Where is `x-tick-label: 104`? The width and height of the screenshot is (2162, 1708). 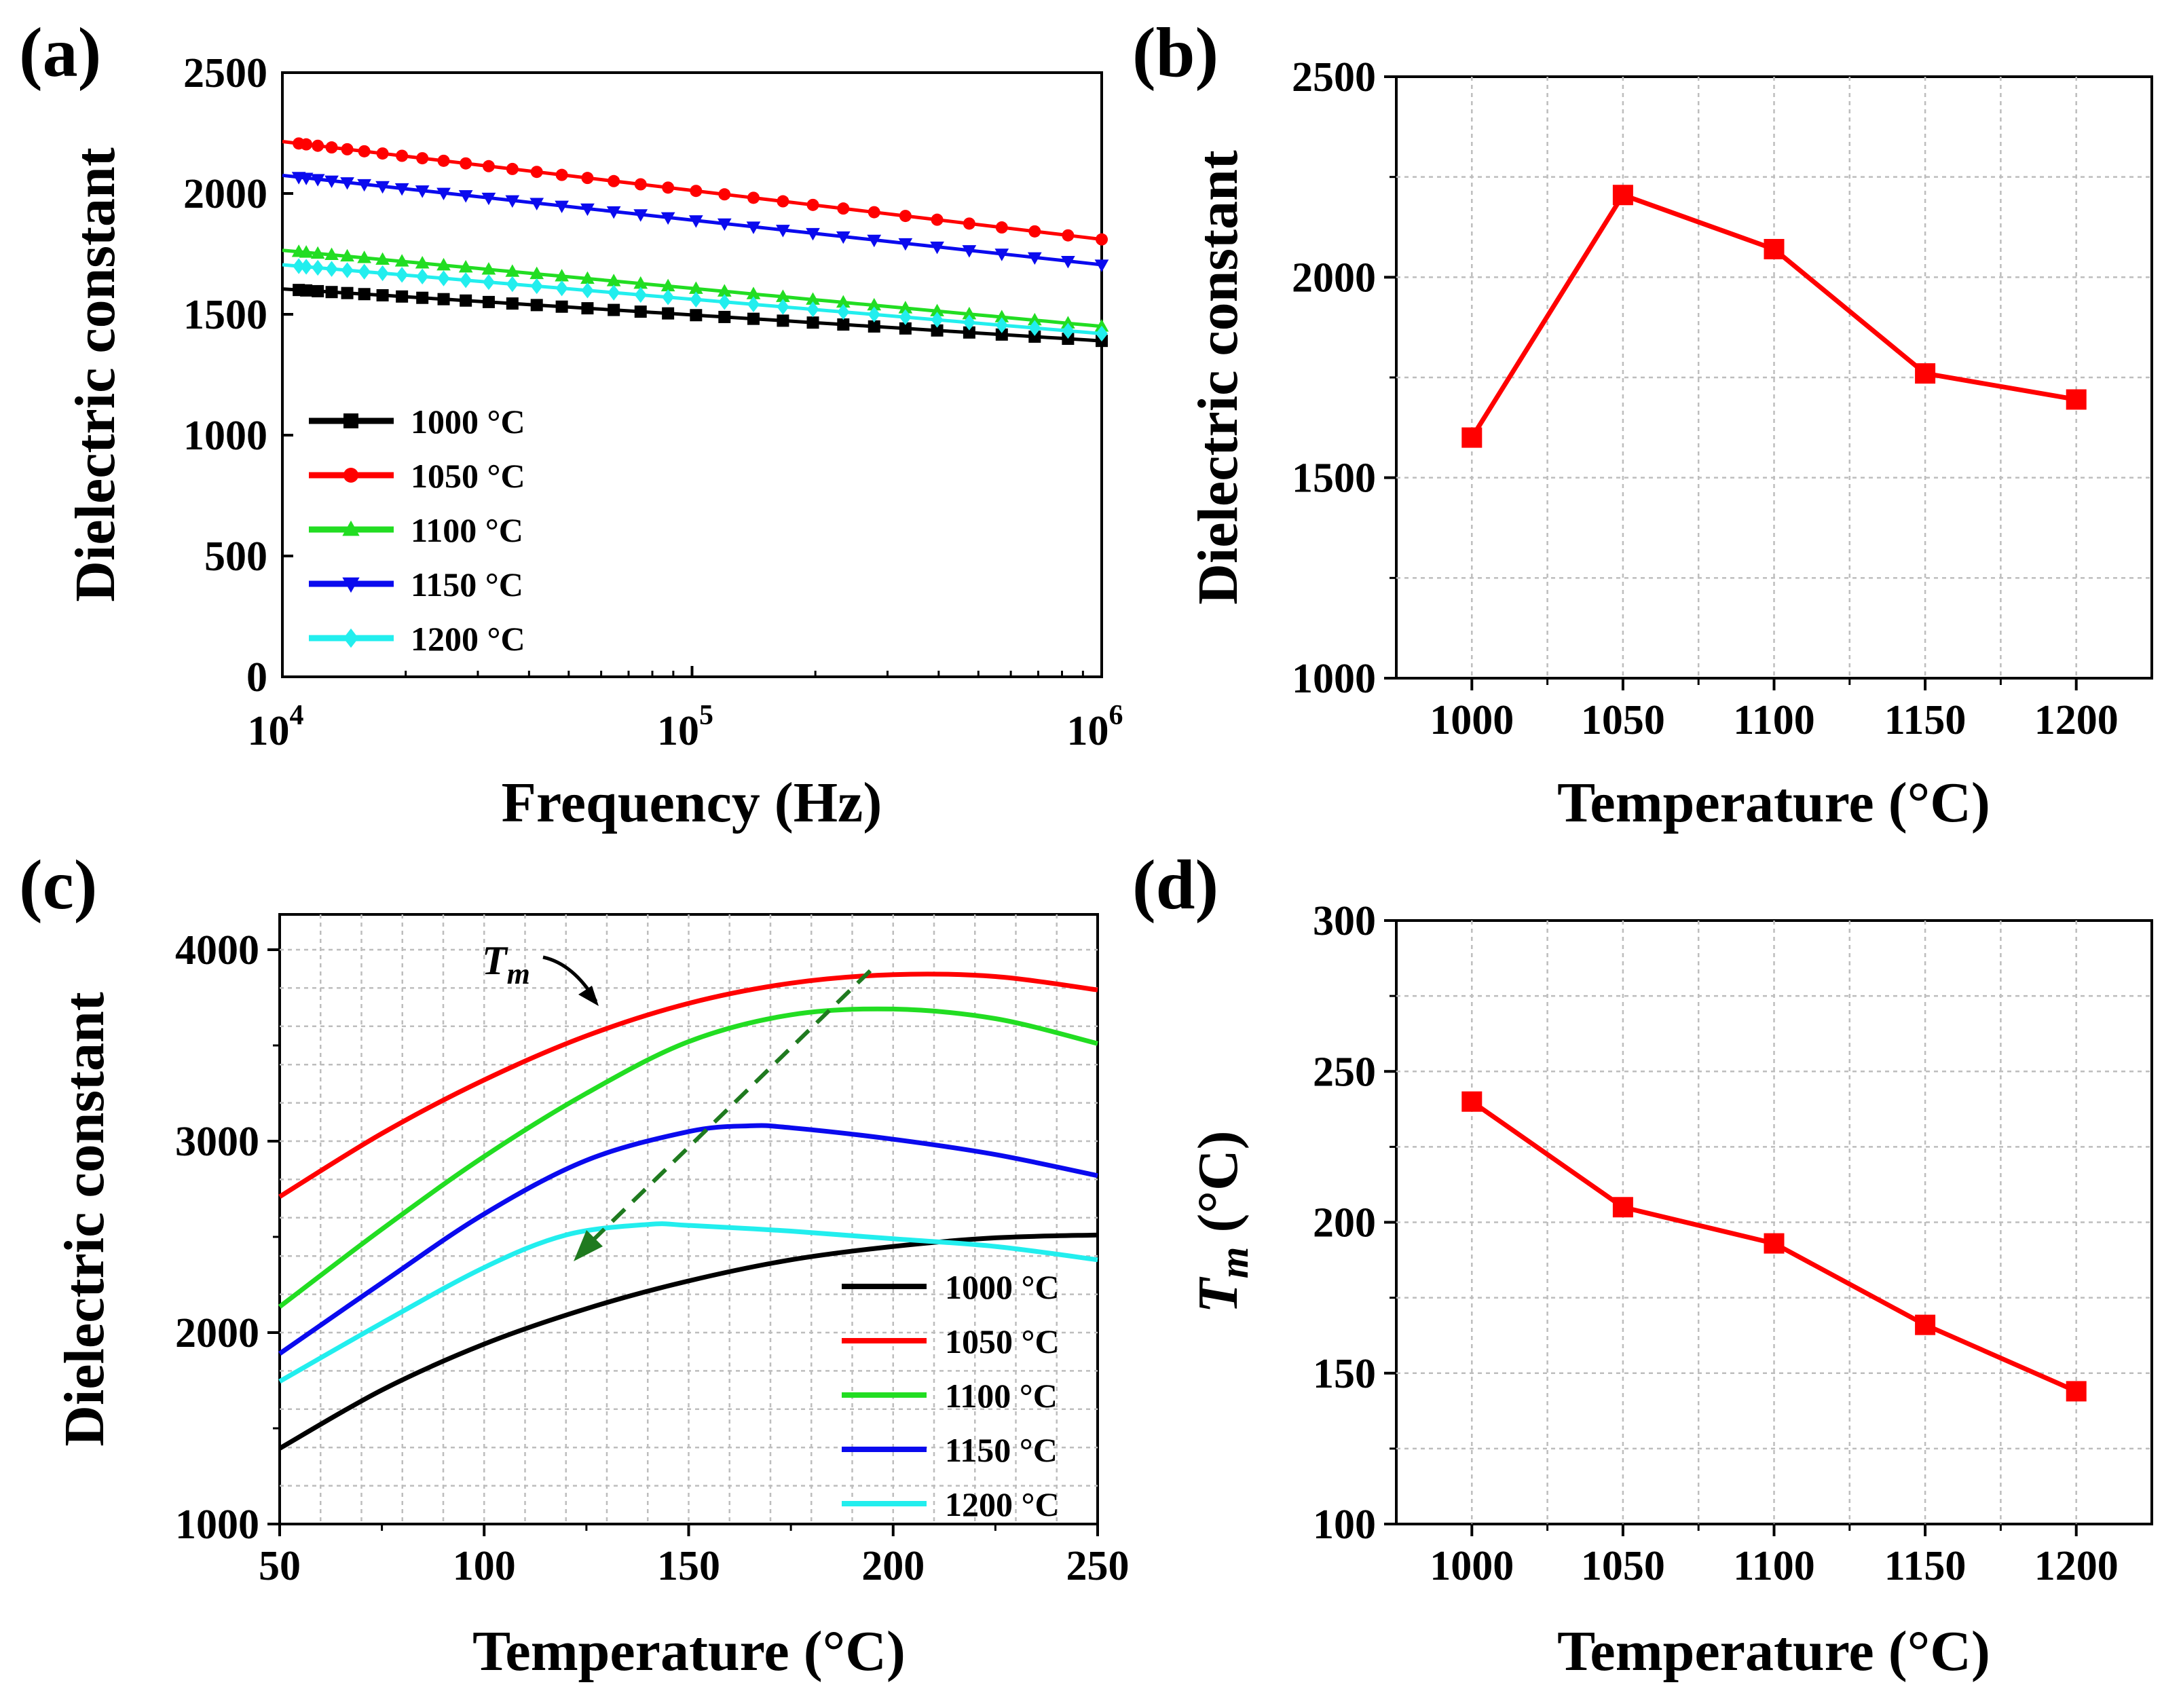
x-tick-label: 104 is located at coordinates (276, 727).